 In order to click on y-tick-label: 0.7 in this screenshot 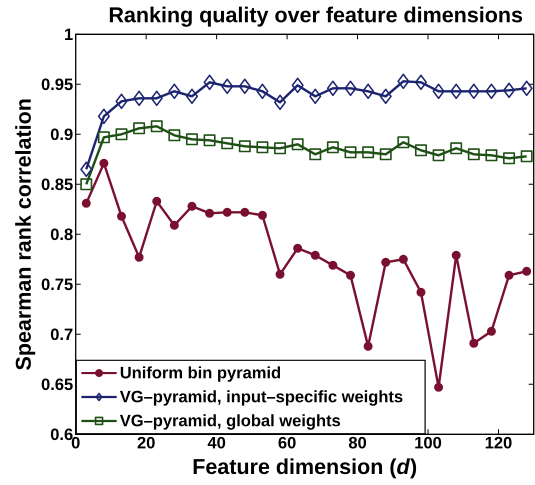, I will do `click(61, 334)`.